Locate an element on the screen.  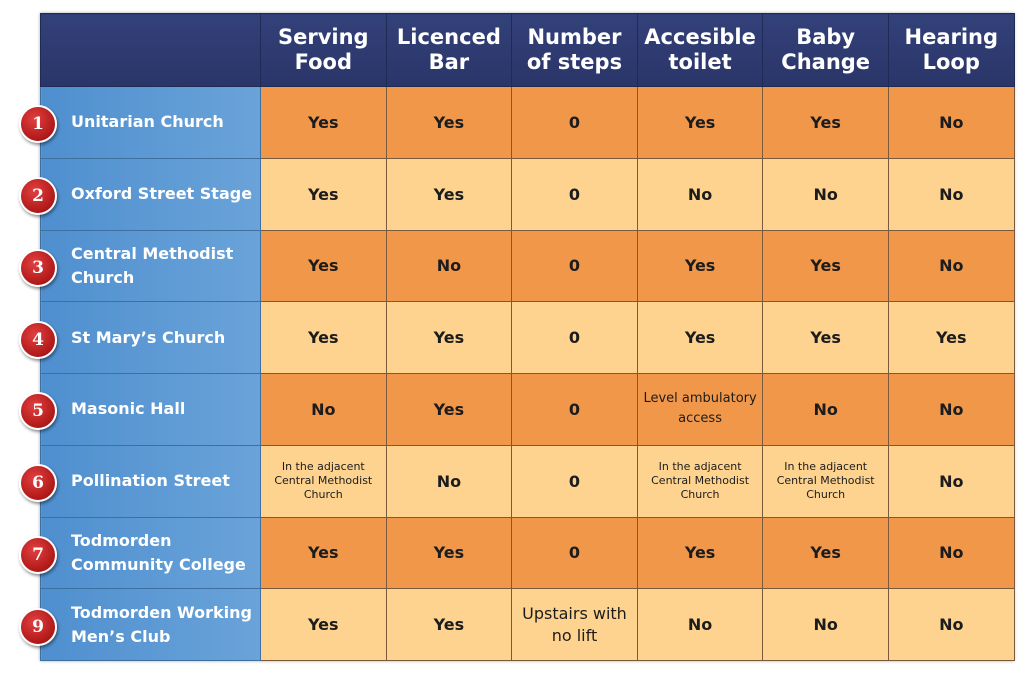
venue-cell: 7 Todmorden Community College is located at coordinates (140, 553).